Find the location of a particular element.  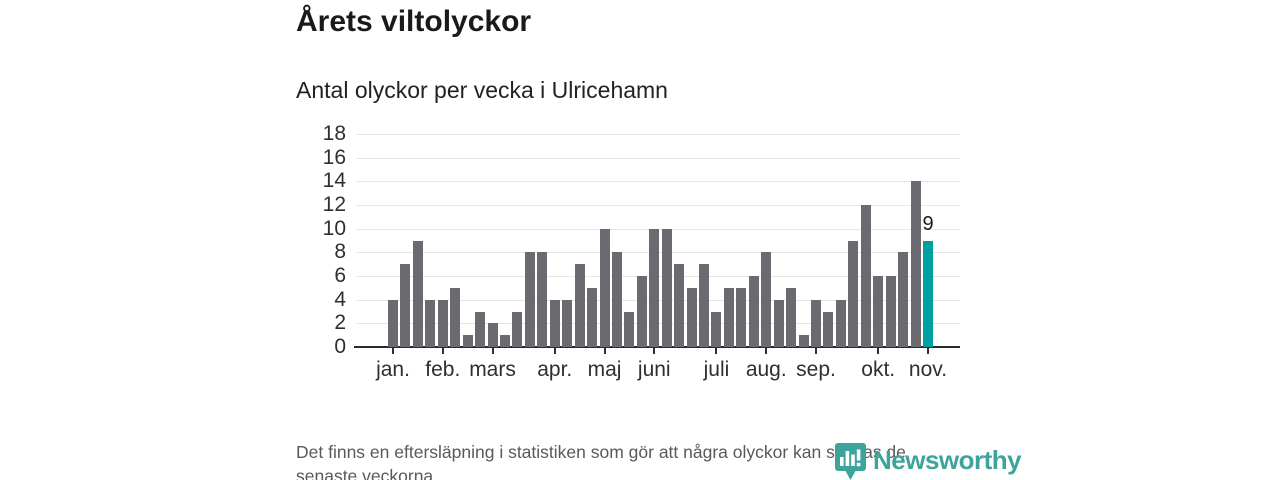

y-axis-label: 2 is located at coordinates (340, 323).